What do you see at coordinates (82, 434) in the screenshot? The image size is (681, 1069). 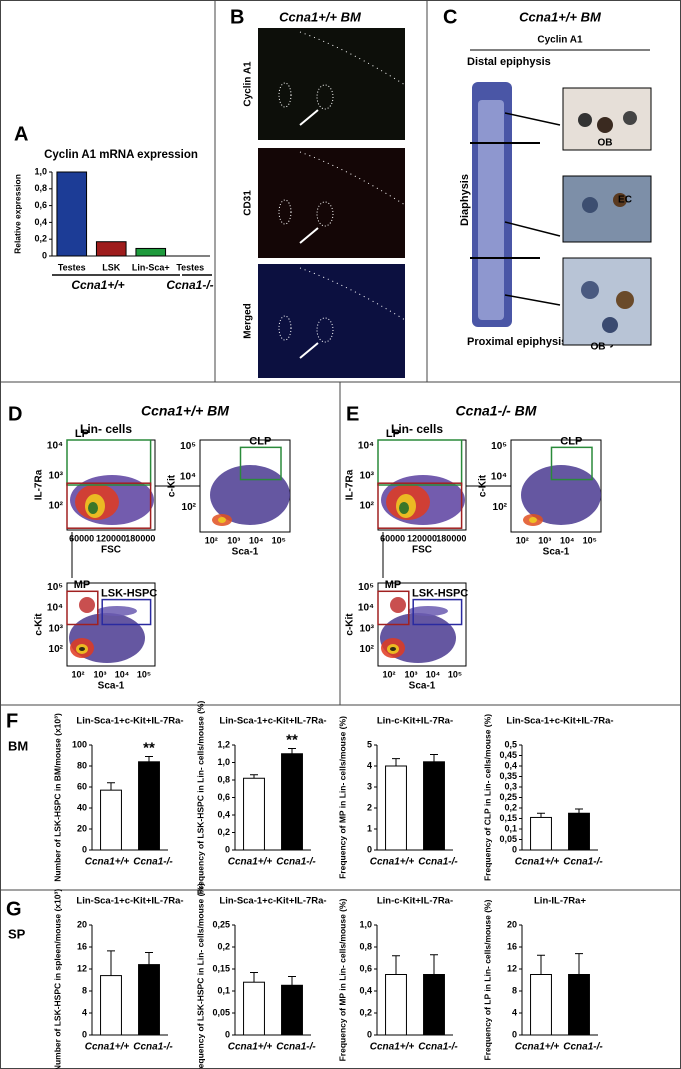 I see `gate-label: LP` at bounding box center [82, 434].